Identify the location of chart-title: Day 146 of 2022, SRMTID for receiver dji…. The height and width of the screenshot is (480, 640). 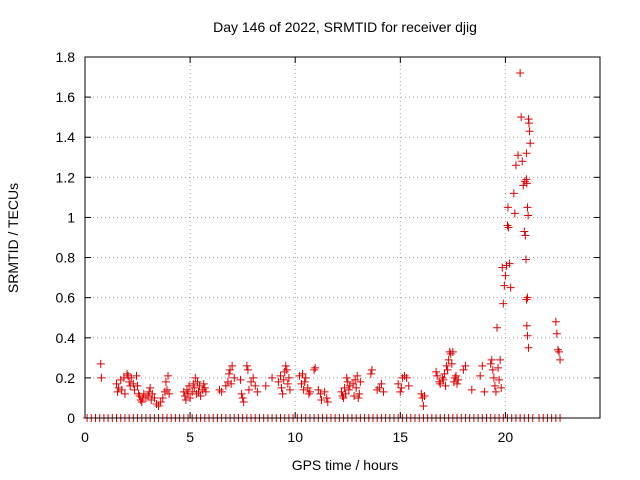
(345, 27).